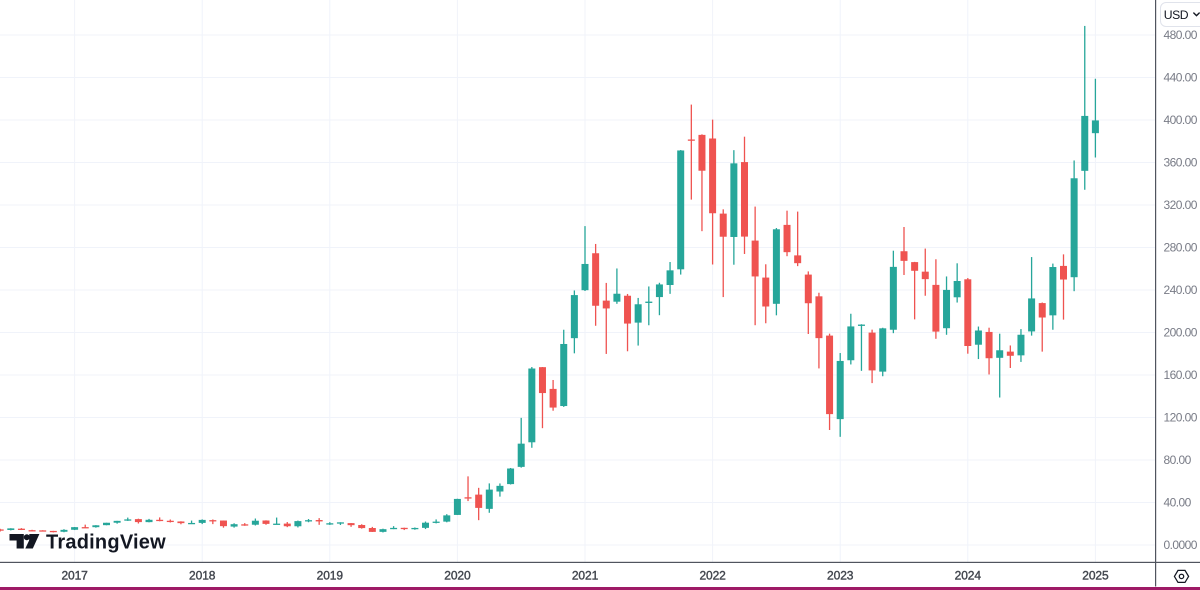 The image size is (1200, 590). I want to click on svg-text: 2023, so click(840, 576).